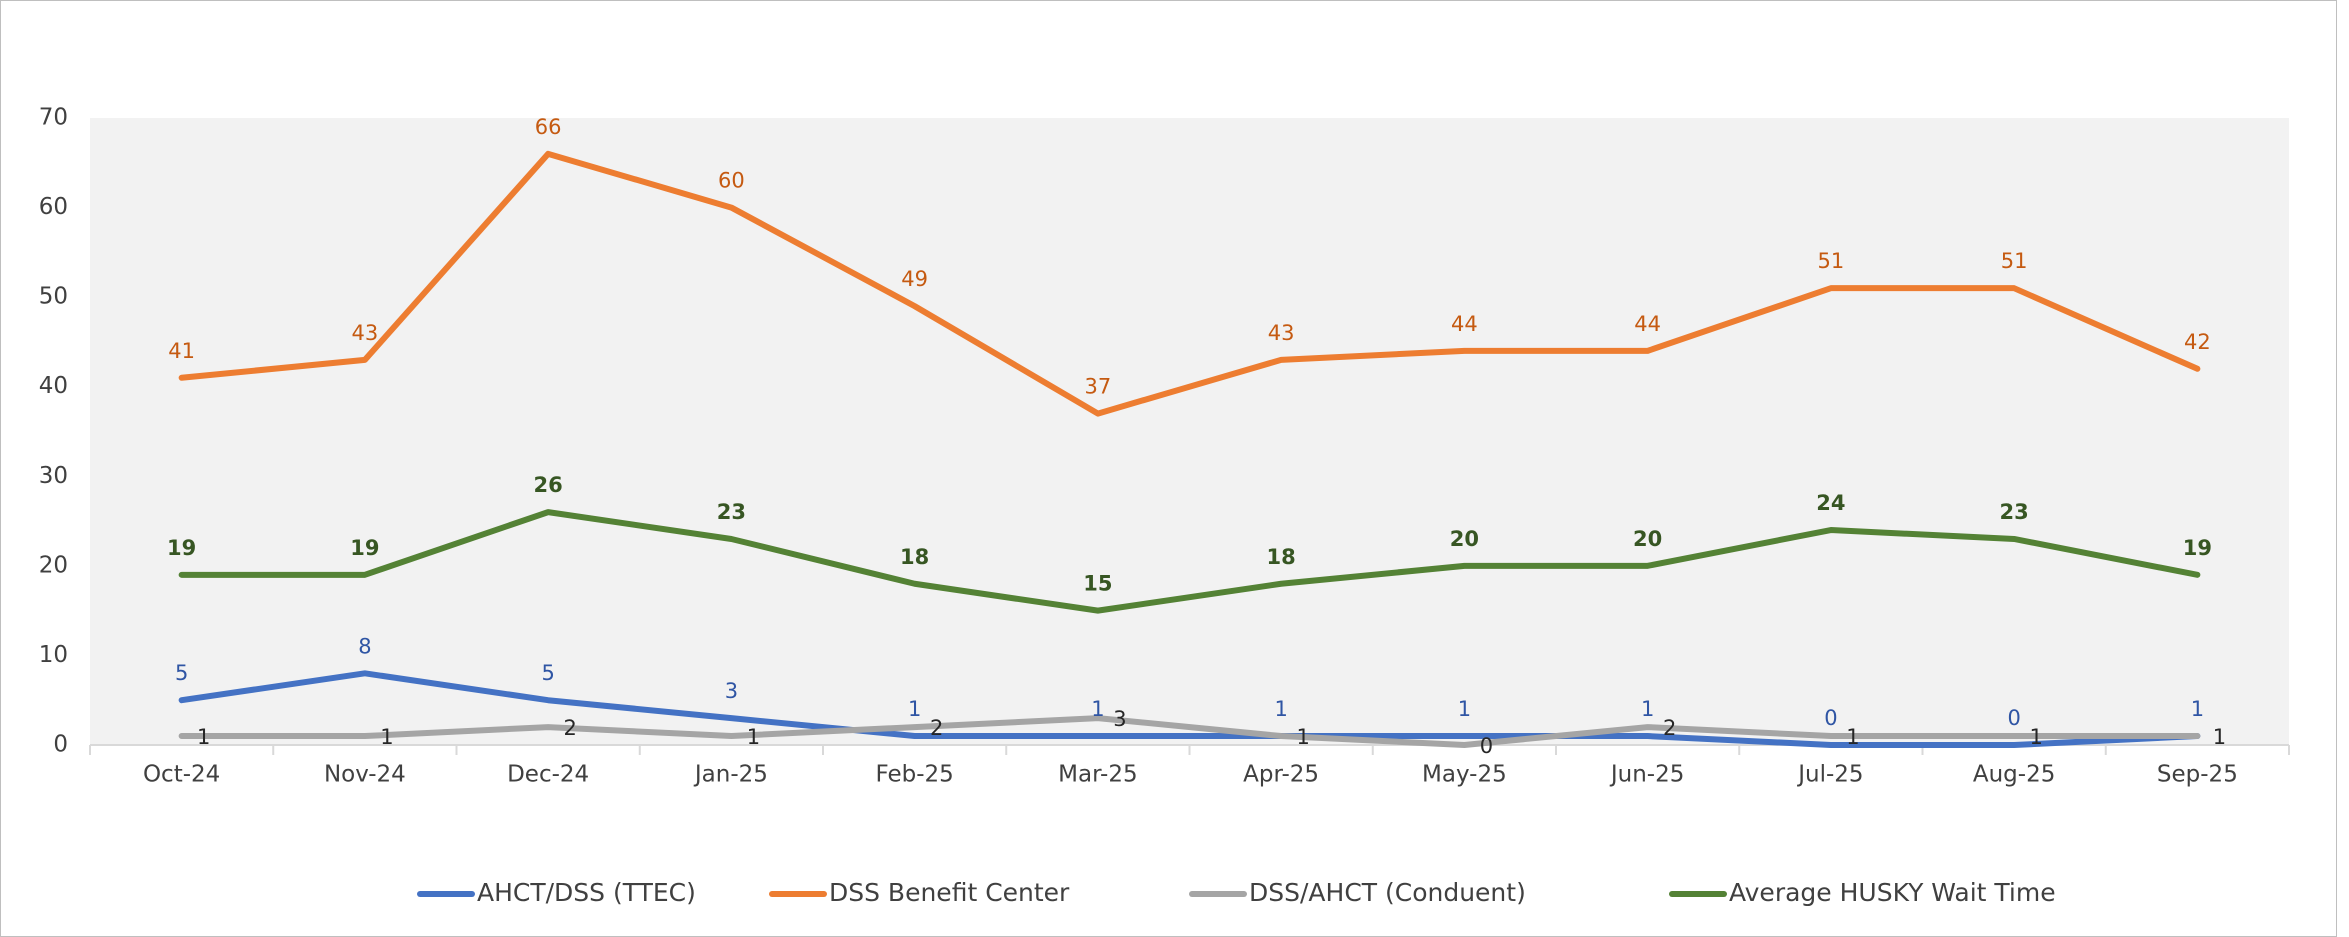  Describe the element at coordinates (1464, 775) in the screenshot. I see `x-tick-label: May-25` at that location.